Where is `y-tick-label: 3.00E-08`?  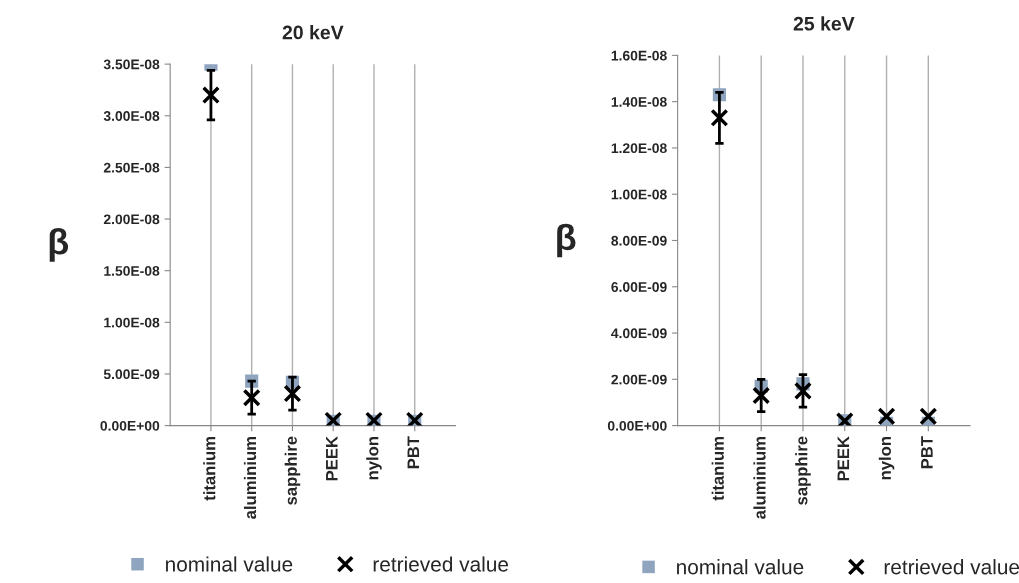 y-tick-label: 3.00E-08 is located at coordinates (131, 116).